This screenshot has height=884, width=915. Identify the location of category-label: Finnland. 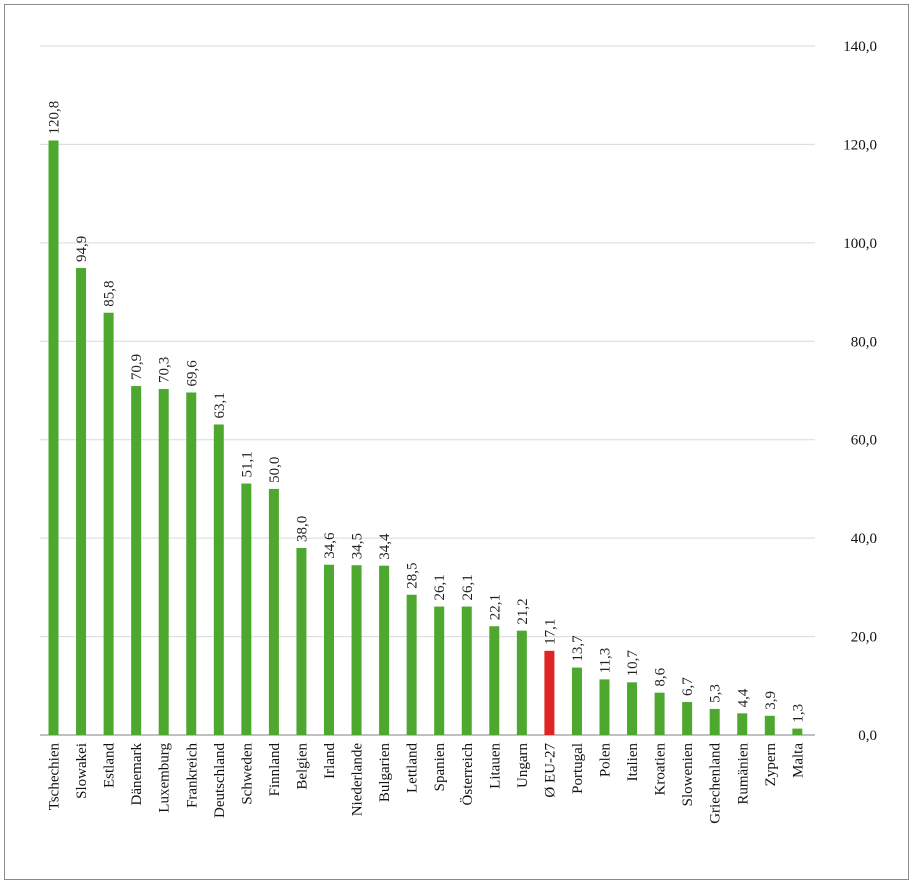
(275, 770).